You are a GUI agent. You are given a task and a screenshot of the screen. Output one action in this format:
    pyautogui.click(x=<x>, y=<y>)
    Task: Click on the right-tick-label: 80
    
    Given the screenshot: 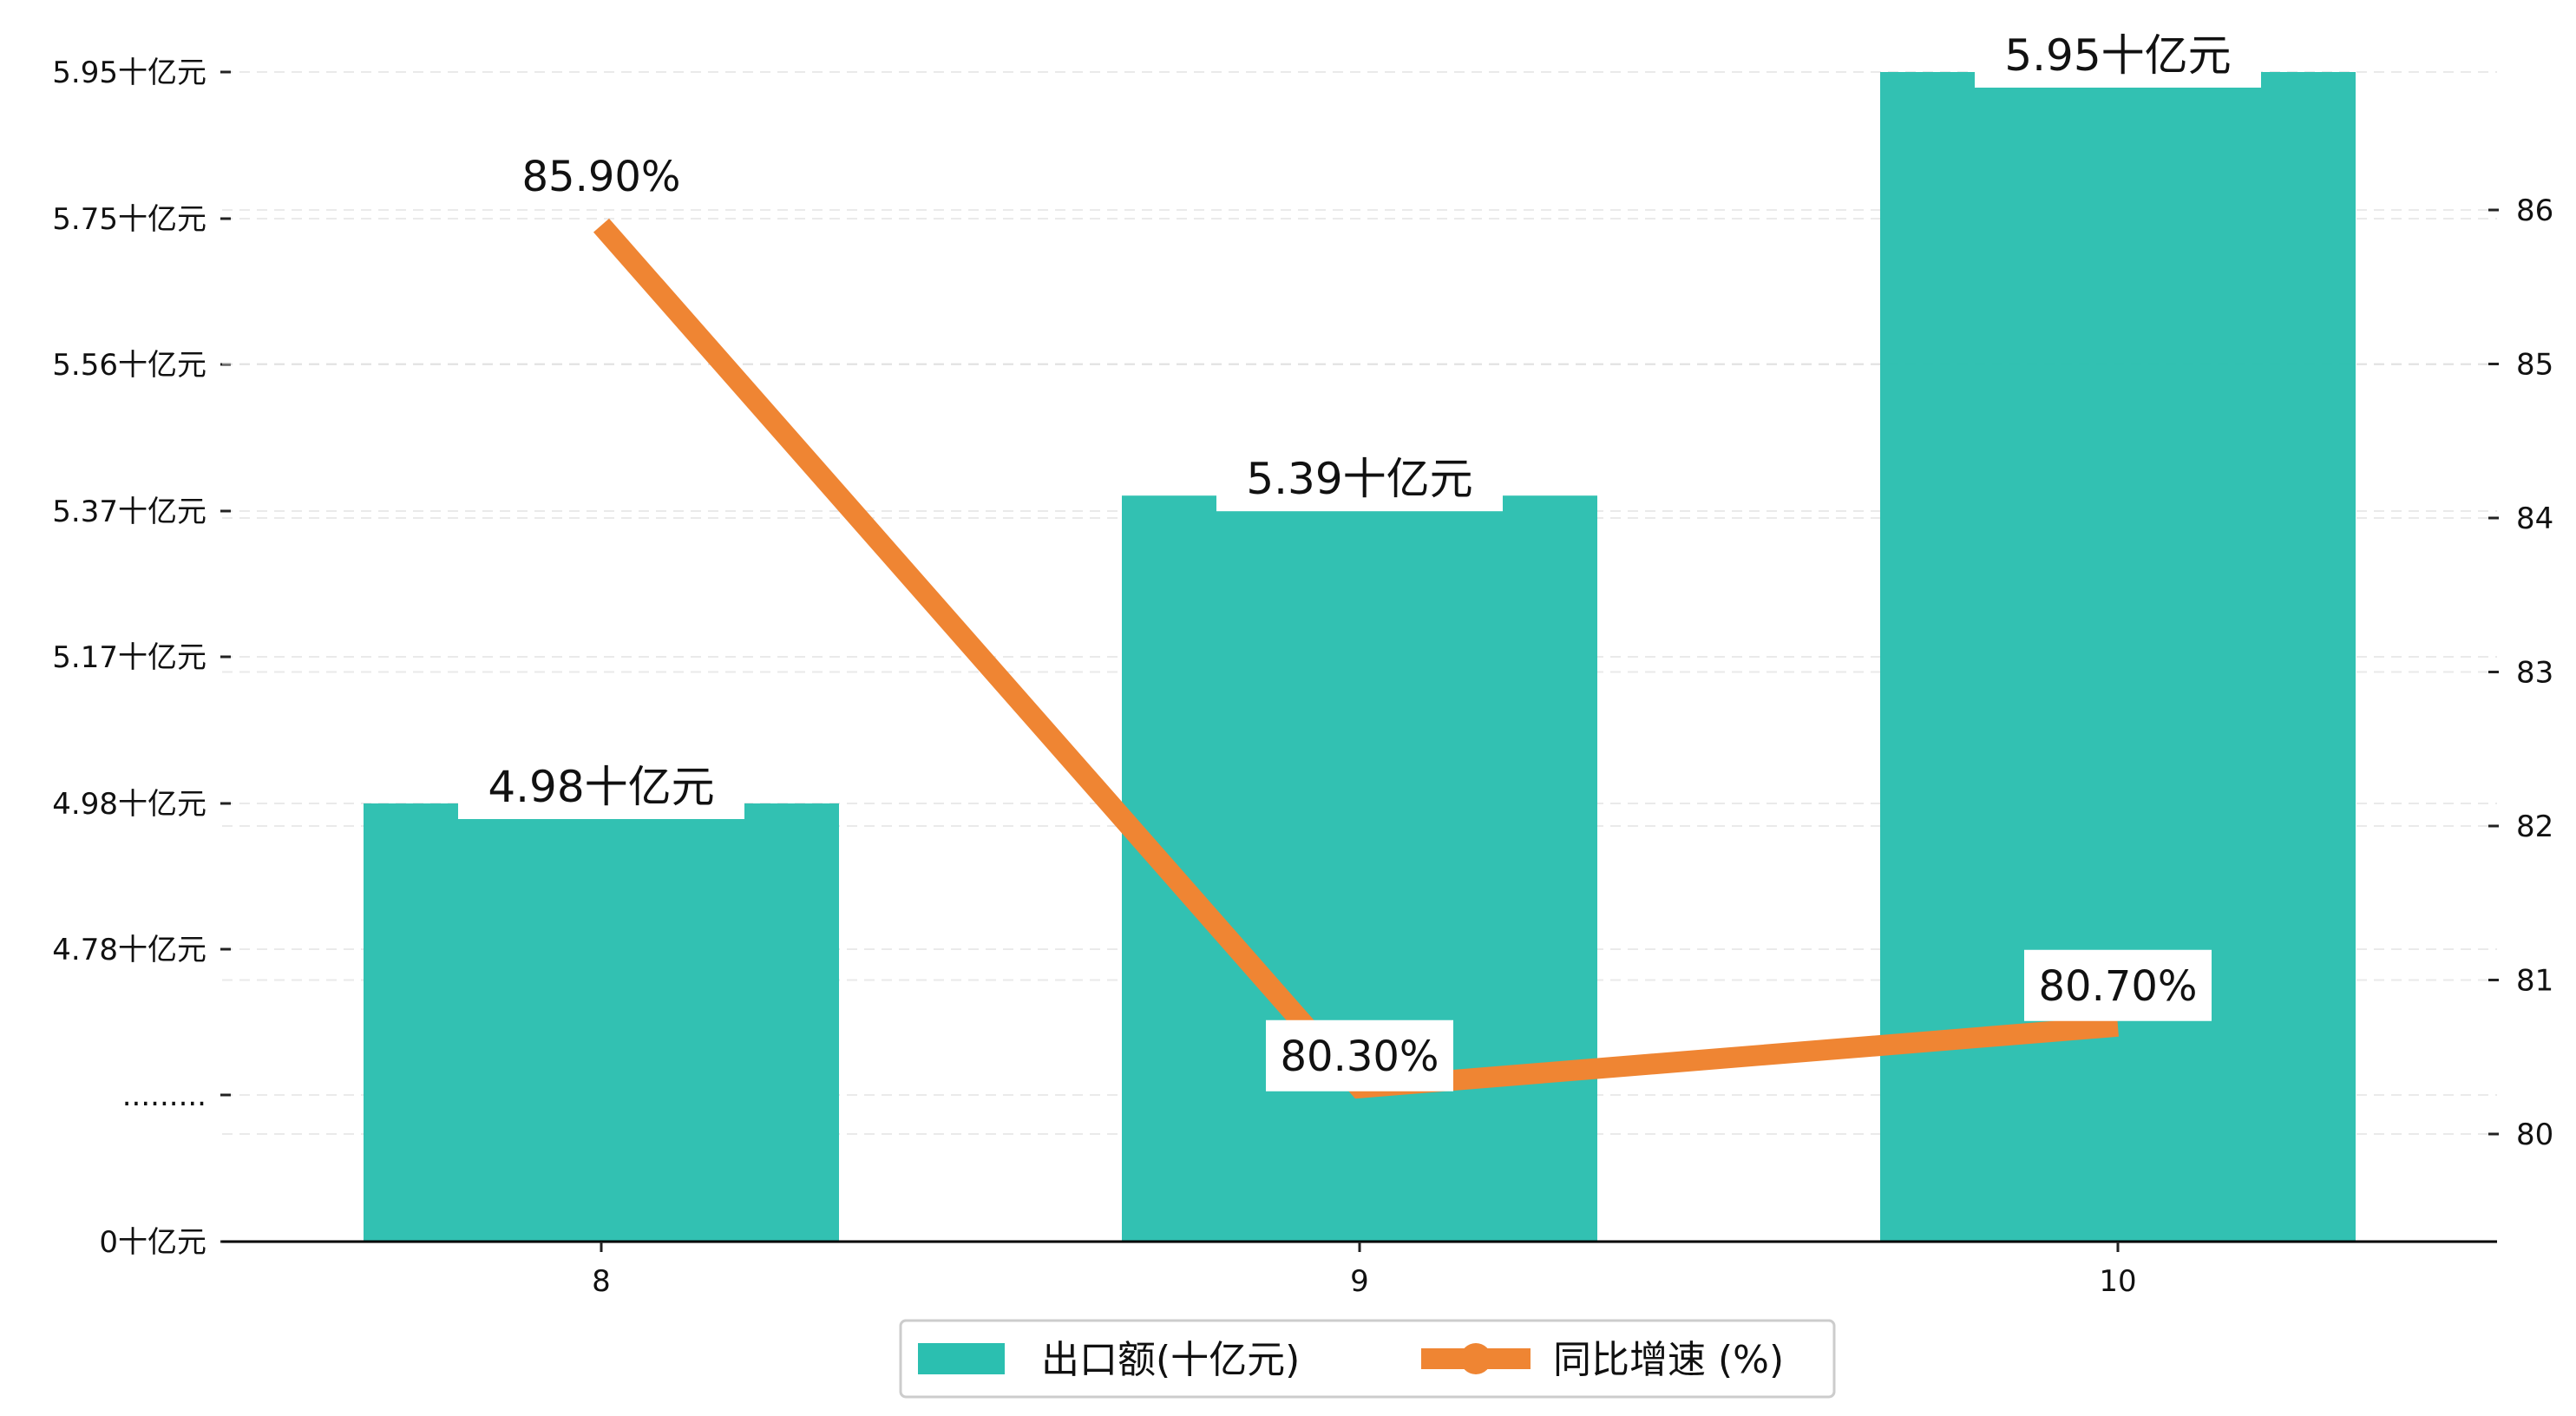 What is the action you would take?
    pyautogui.click(x=2534, y=1135)
    